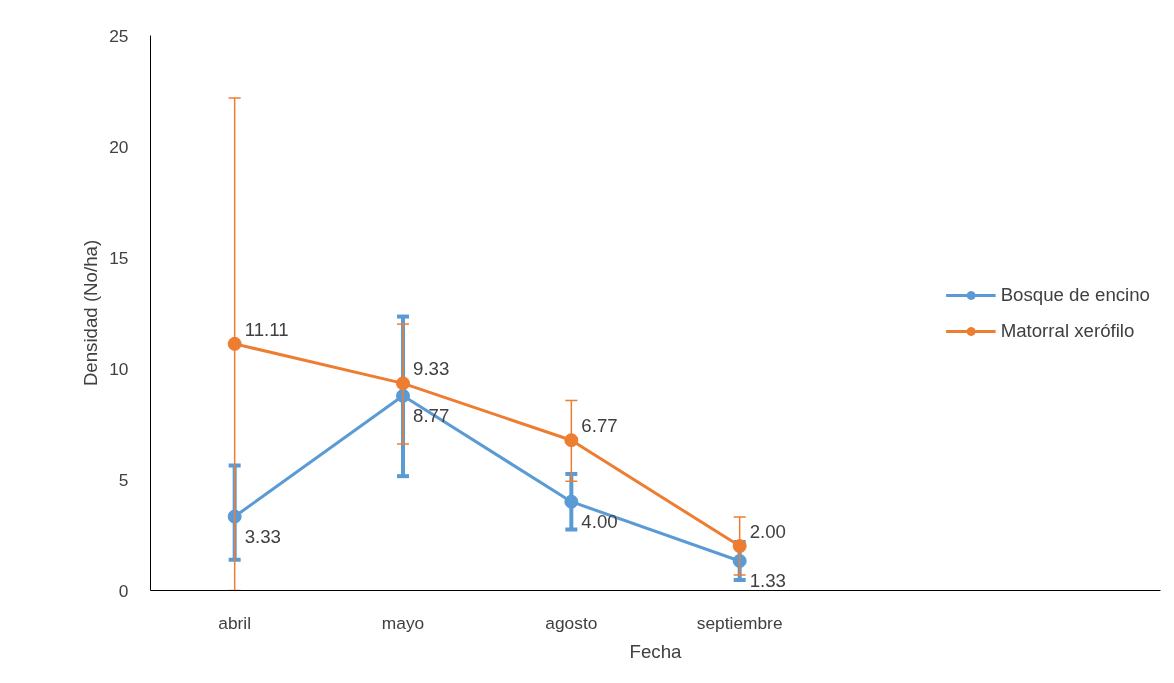  Describe the element at coordinates (123, 479) in the screenshot. I see `y-tick-label: 5` at that location.